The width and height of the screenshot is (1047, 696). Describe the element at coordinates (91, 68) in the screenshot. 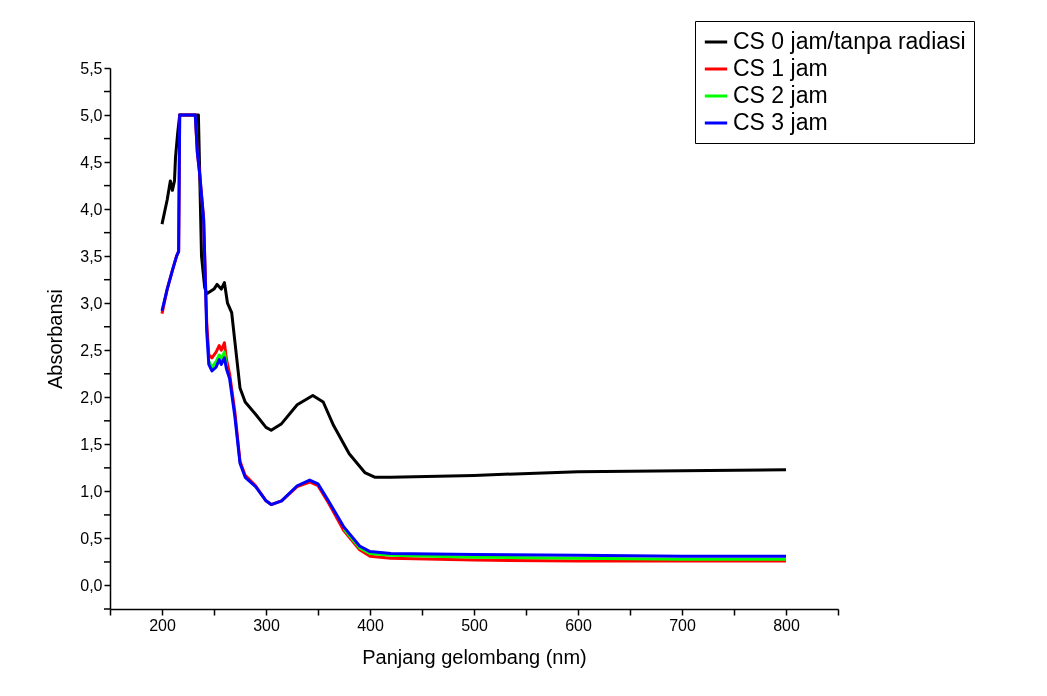

I see `y-tick-label: 5,5` at that location.